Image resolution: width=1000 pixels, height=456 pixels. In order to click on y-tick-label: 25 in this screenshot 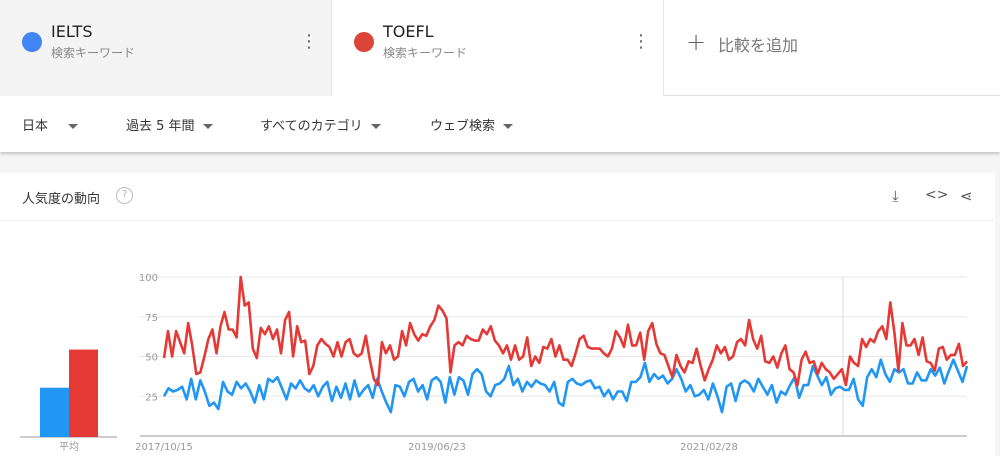, I will do `click(151, 397)`.